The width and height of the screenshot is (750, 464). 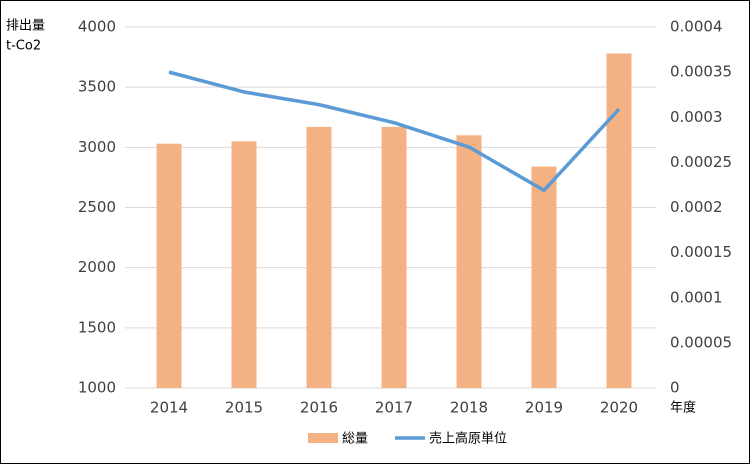 I want to click on y-axis-label: 排出量, so click(x=25, y=26).